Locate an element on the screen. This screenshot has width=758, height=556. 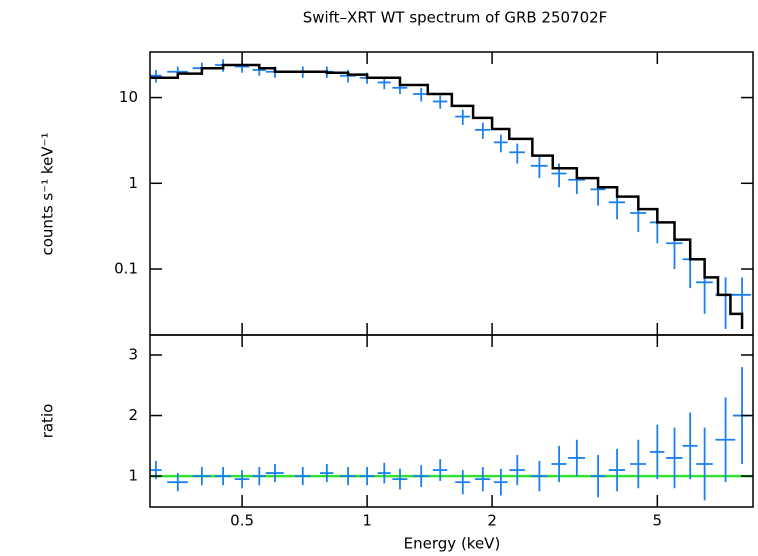
y-axis-label: ratio is located at coordinates (48, 421).